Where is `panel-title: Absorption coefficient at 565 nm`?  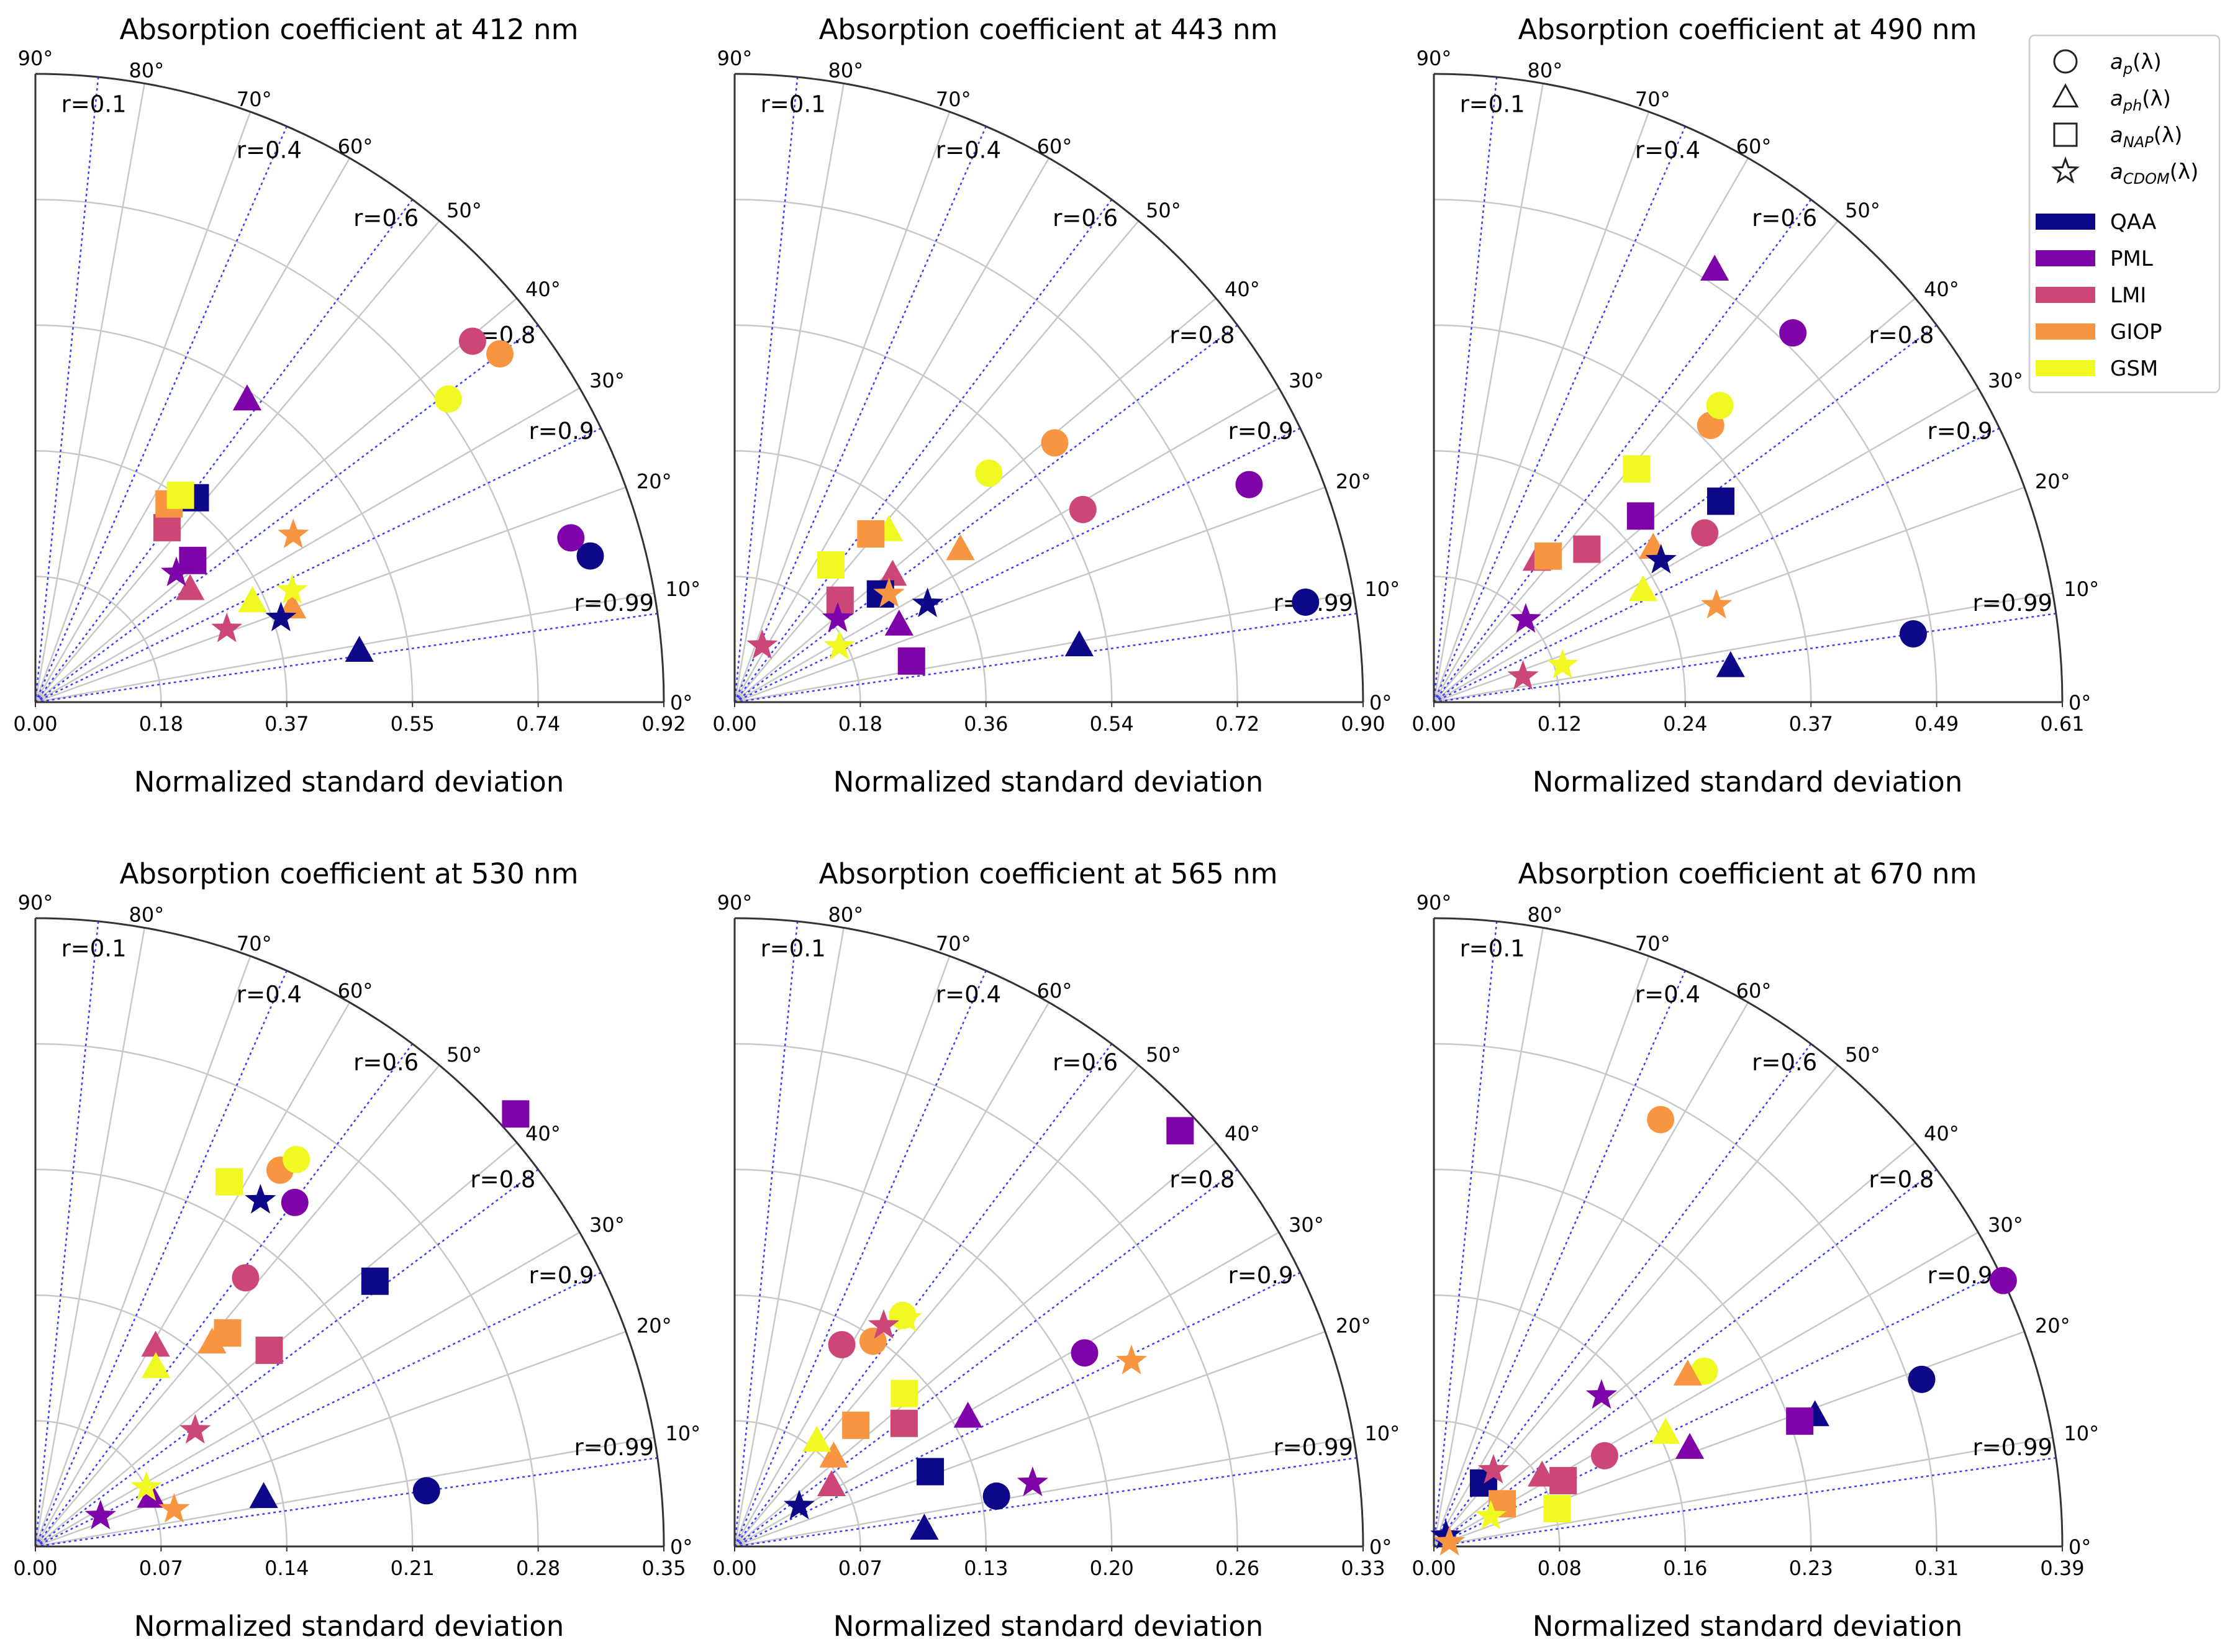 panel-title: Absorption coefficient at 565 nm is located at coordinates (1048, 874).